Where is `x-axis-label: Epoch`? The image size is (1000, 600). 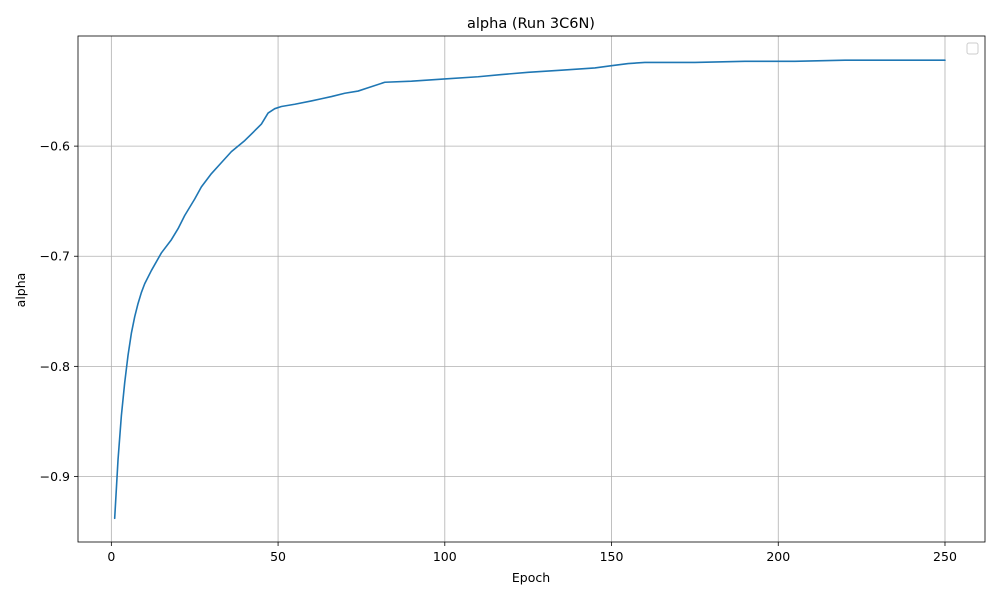 x-axis-label: Epoch is located at coordinates (531, 577).